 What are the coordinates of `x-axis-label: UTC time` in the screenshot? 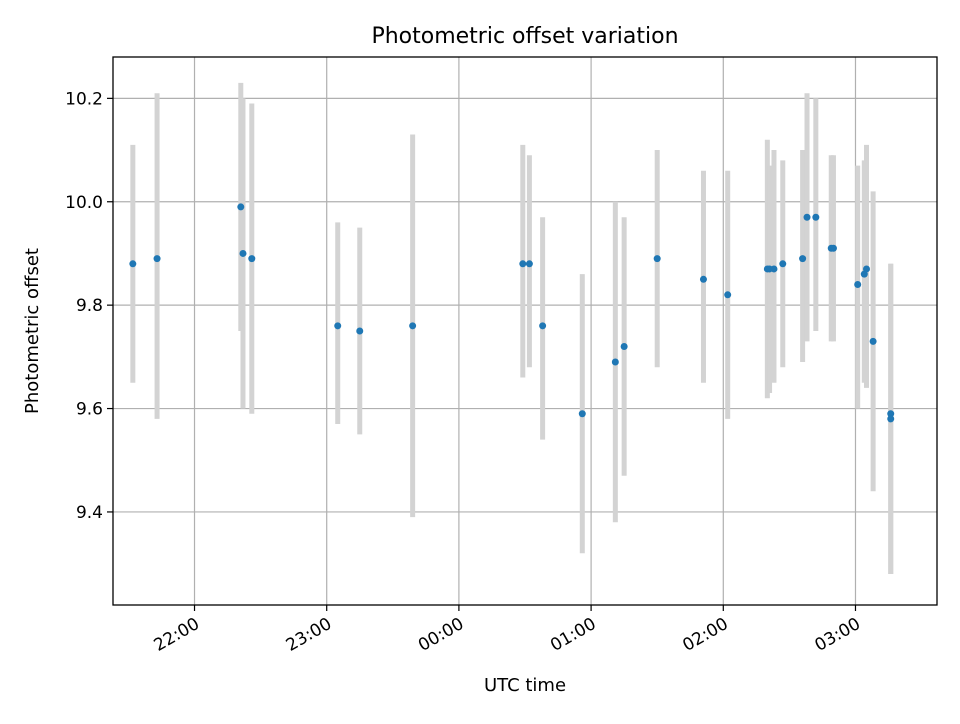 It's located at (525, 685).